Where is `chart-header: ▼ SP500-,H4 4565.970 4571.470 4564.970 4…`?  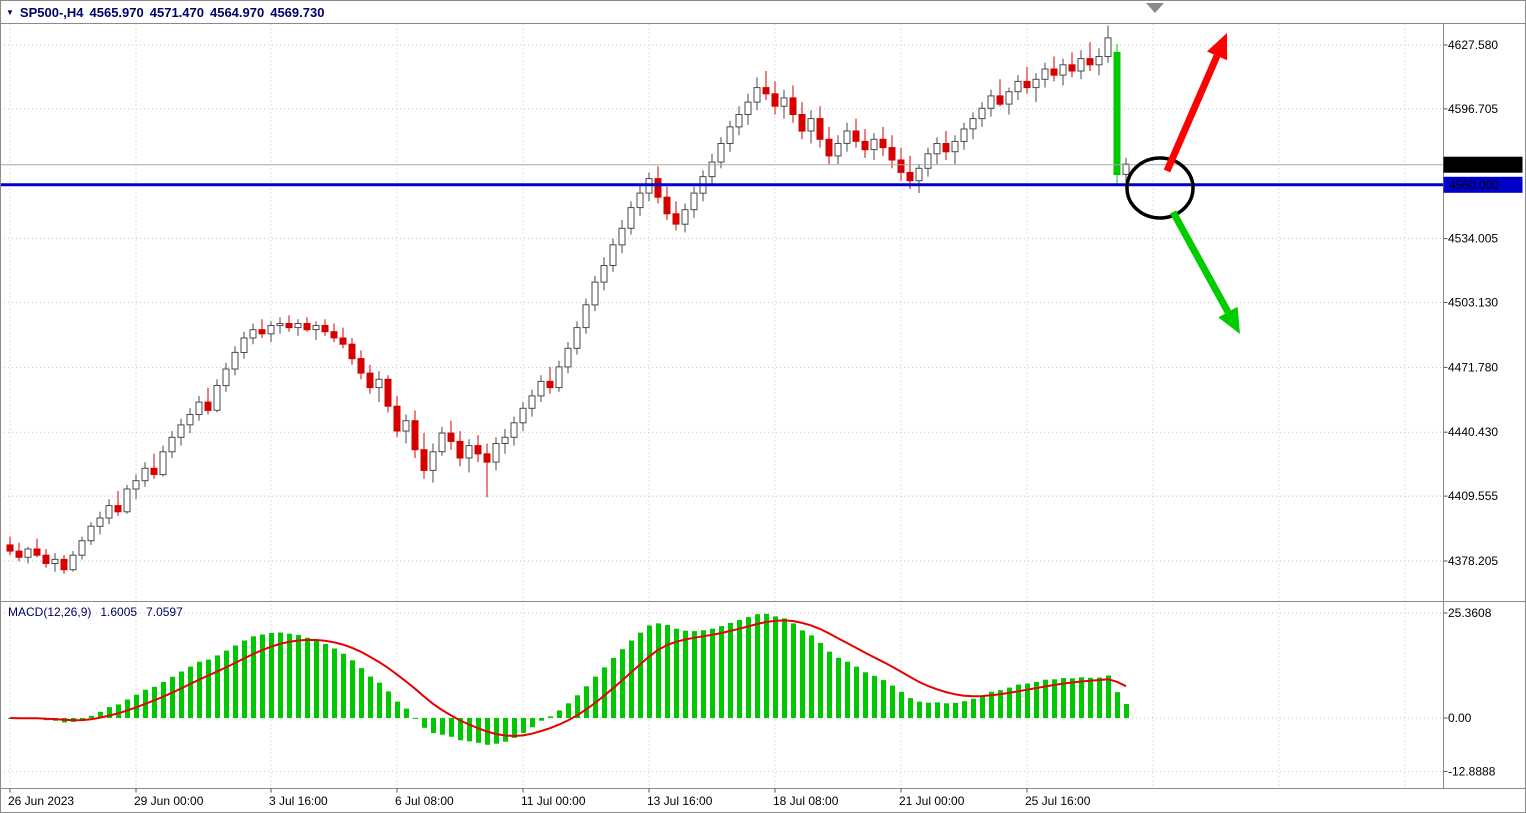
chart-header: ▼ SP500-,H4 4565.970 4571.470 4564.970 4… is located at coordinates (165, 12).